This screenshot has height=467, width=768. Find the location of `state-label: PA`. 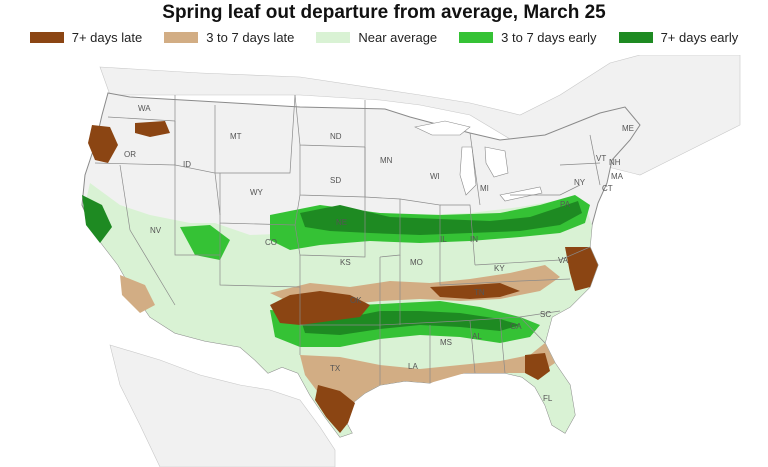

state-label: PA is located at coordinates (565, 204).